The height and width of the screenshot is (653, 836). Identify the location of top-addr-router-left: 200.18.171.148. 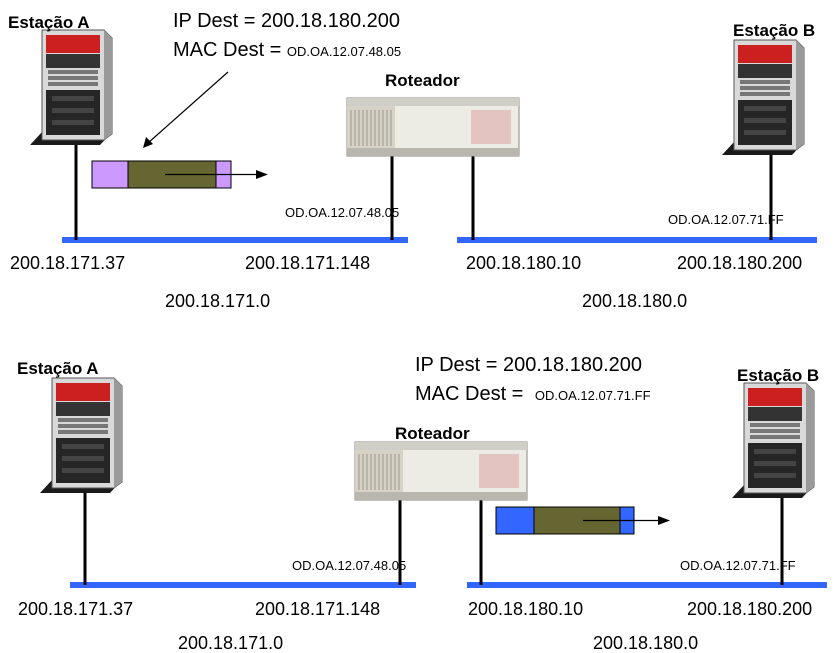
(308, 263).